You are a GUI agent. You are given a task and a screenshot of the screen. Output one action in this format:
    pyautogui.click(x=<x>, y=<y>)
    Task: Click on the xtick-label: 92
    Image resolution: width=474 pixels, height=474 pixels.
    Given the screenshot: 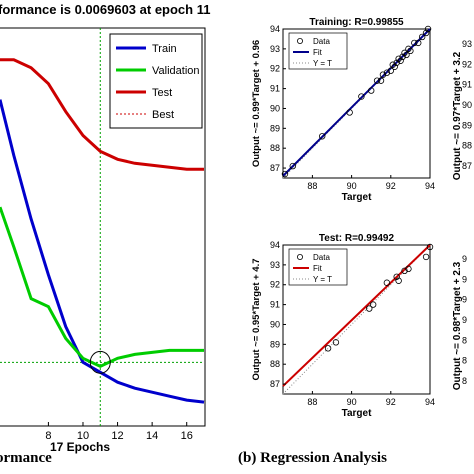 What is the action you would take?
    pyautogui.click(x=391, y=186)
    